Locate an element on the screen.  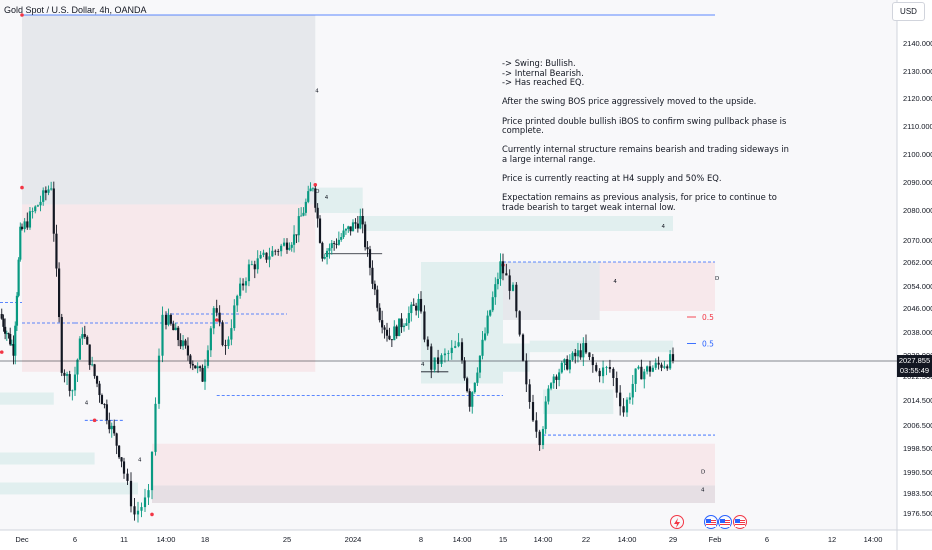
zone-red is located at coordinates (657, 286).